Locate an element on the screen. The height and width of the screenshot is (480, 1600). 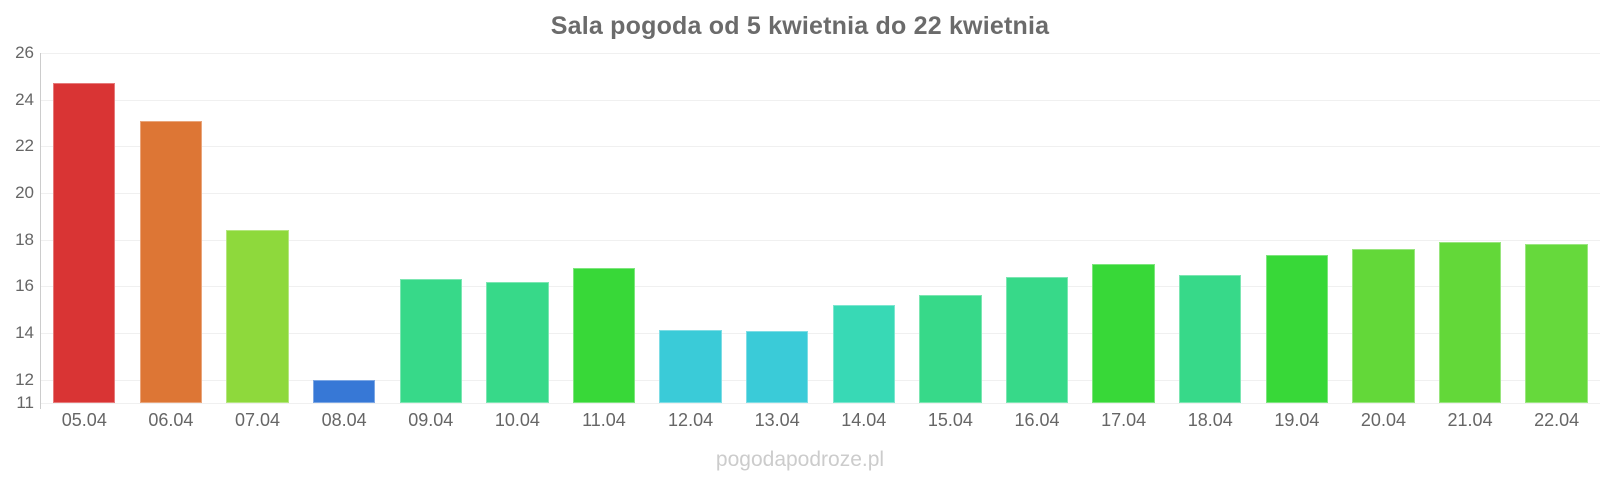
y-tick-label-24: 24 is located at coordinates (24, 99).